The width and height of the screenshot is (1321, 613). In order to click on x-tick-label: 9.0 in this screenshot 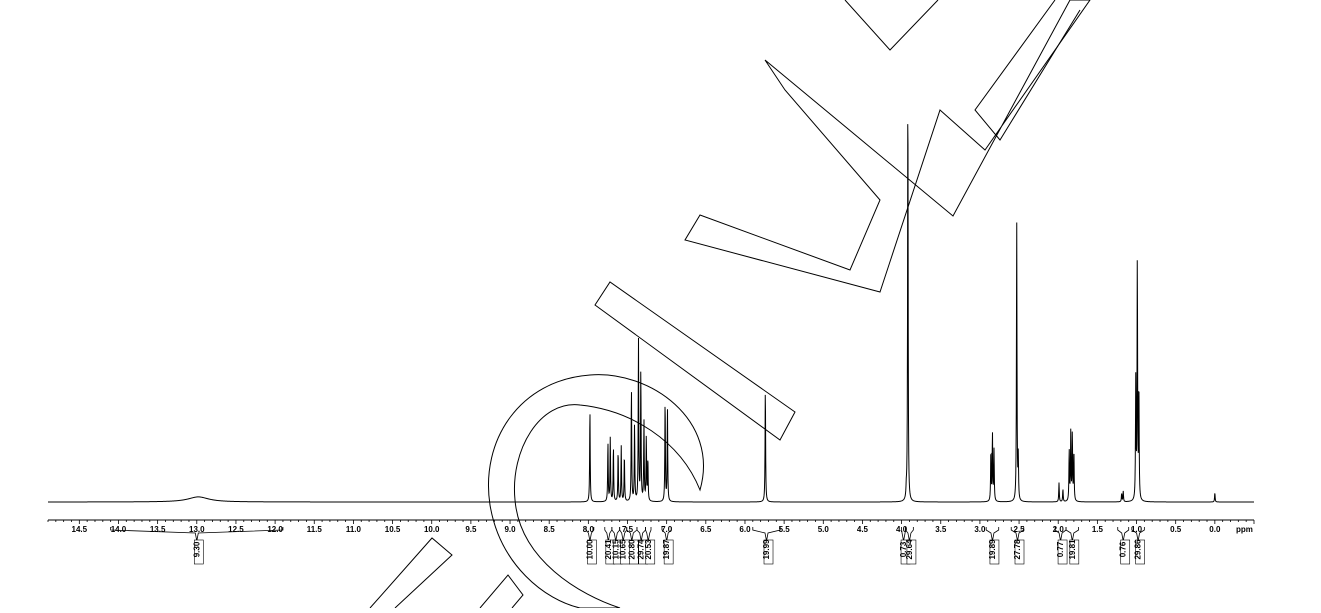, I will do `click(510, 529)`.